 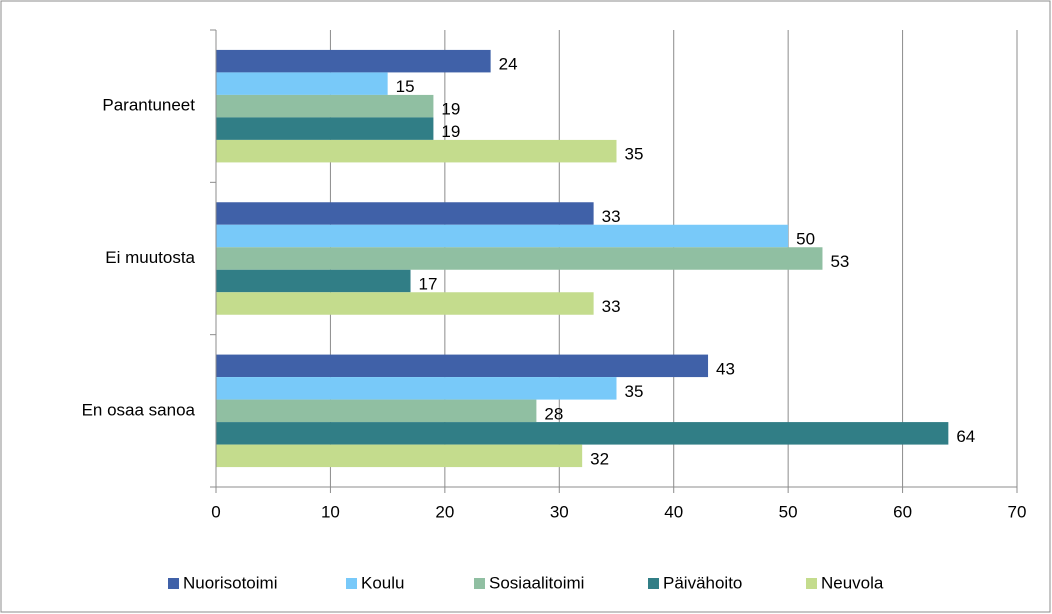 I want to click on value-label: 50, so click(x=805, y=238).